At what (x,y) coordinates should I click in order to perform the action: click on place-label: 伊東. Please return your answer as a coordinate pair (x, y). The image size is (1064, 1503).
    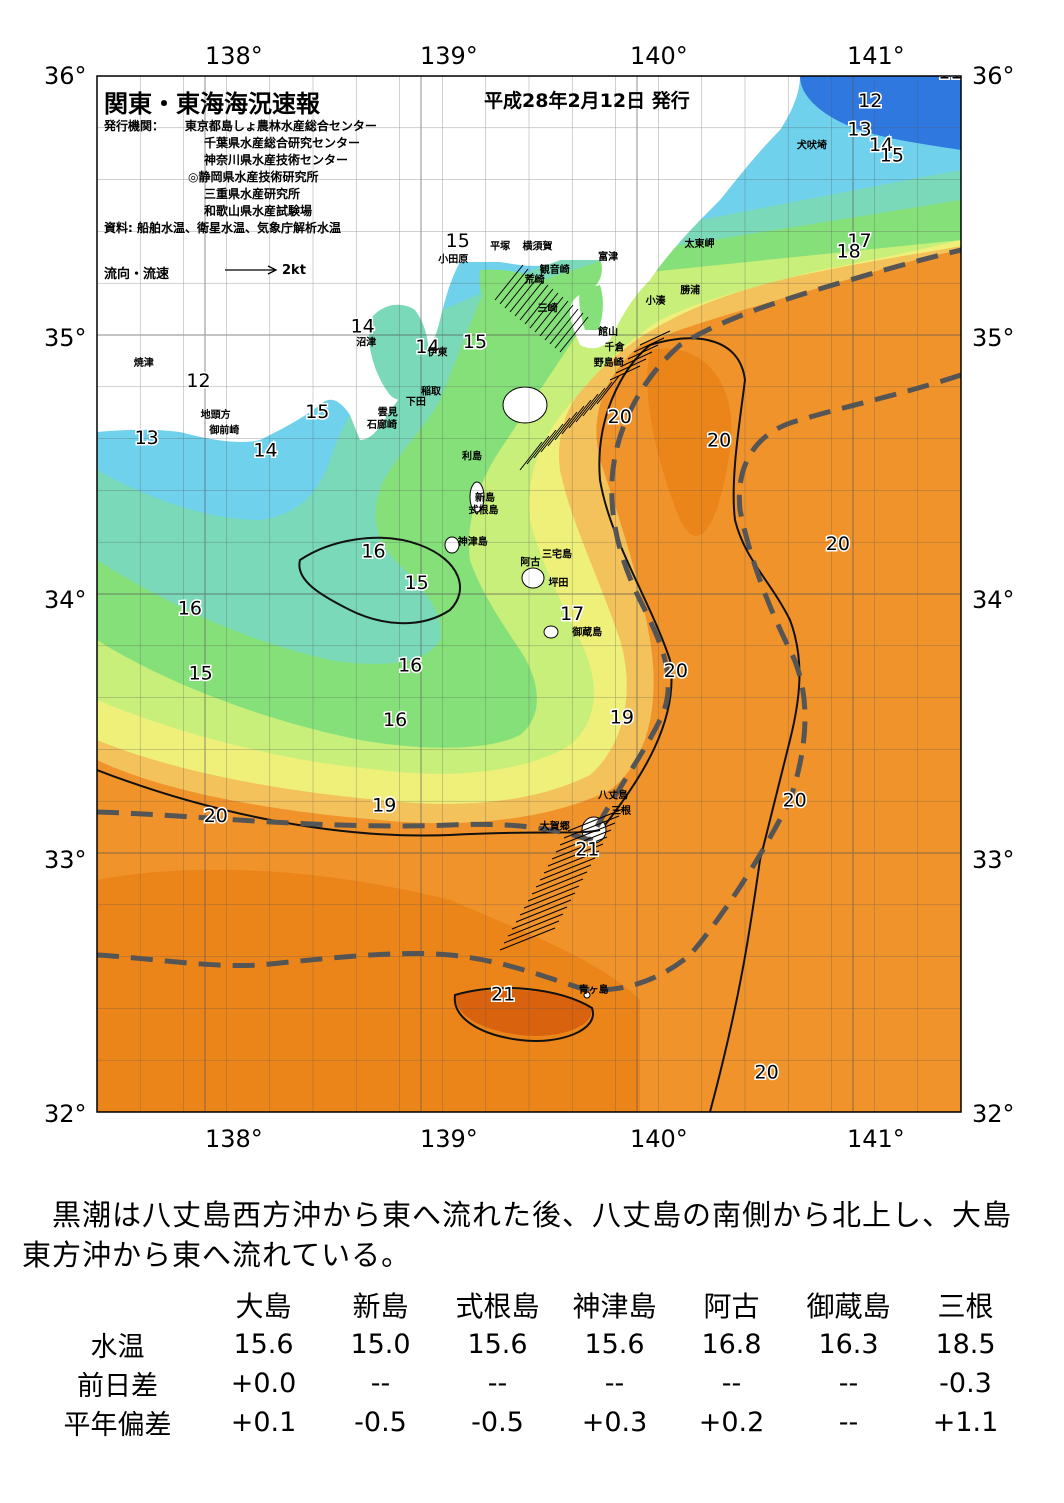
    Looking at the image, I should click on (436, 352).